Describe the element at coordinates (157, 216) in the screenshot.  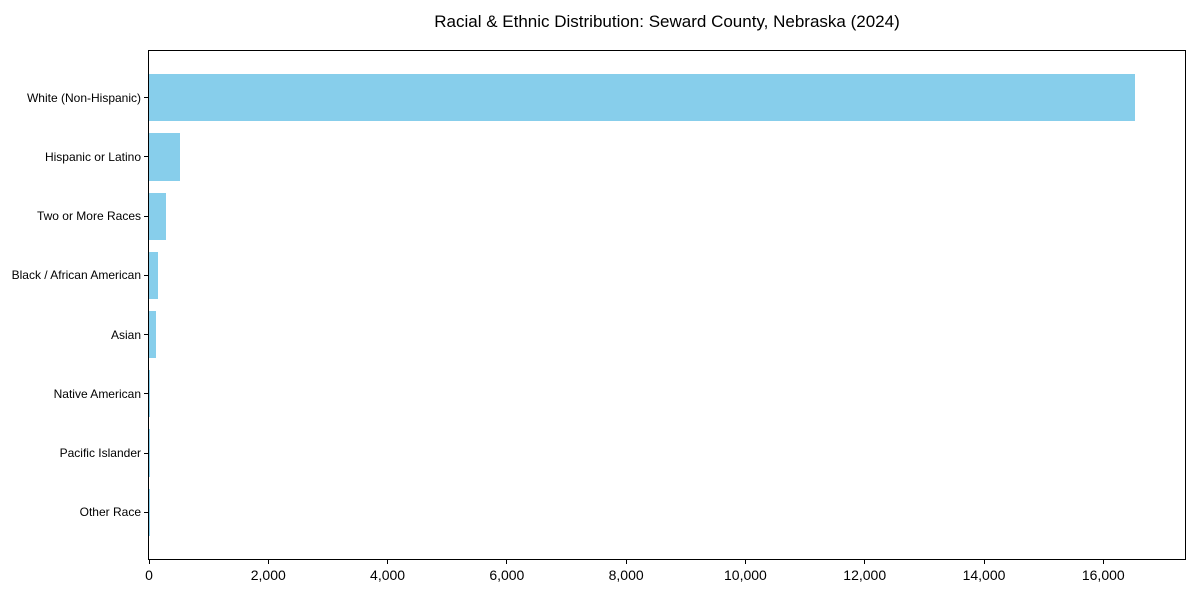
I see `bar-two-or-more-races` at that location.